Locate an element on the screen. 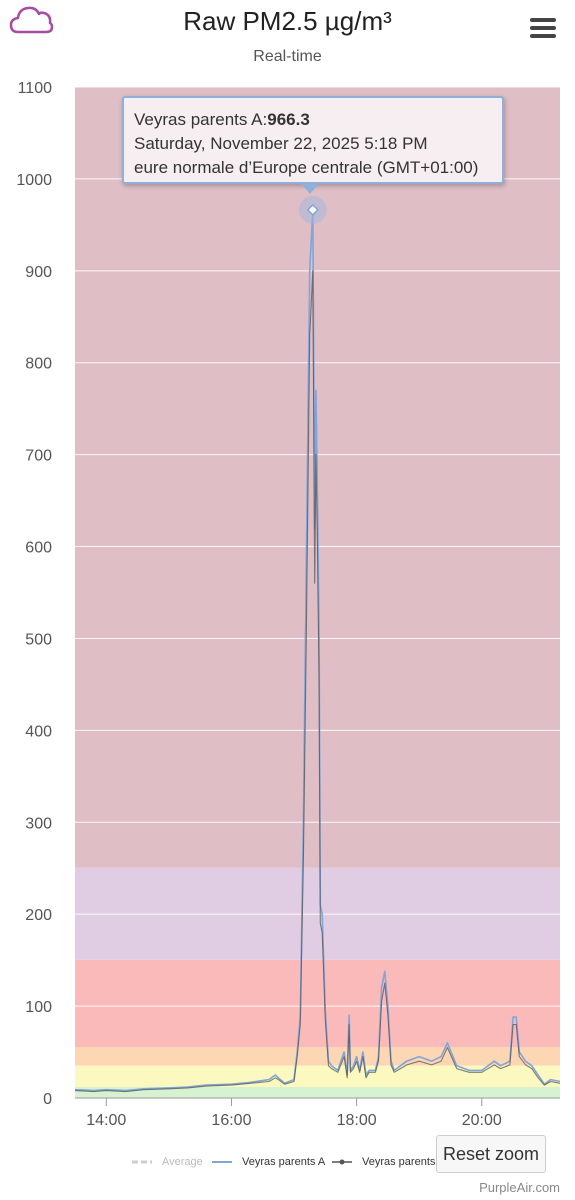 The width and height of the screenshot is (575, 1200). y-tick-label: 1000 is located at coordinates (34, 180).